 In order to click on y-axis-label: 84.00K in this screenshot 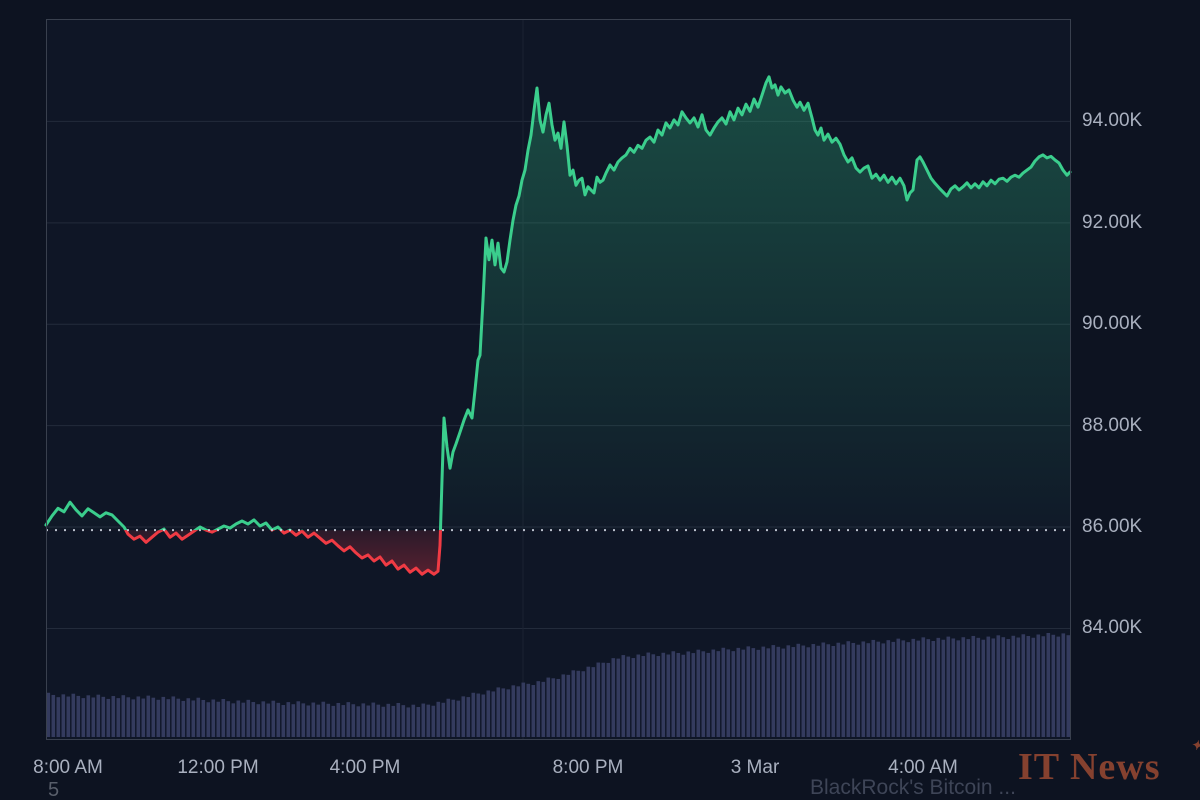, I will do `click(1112, 628)`.